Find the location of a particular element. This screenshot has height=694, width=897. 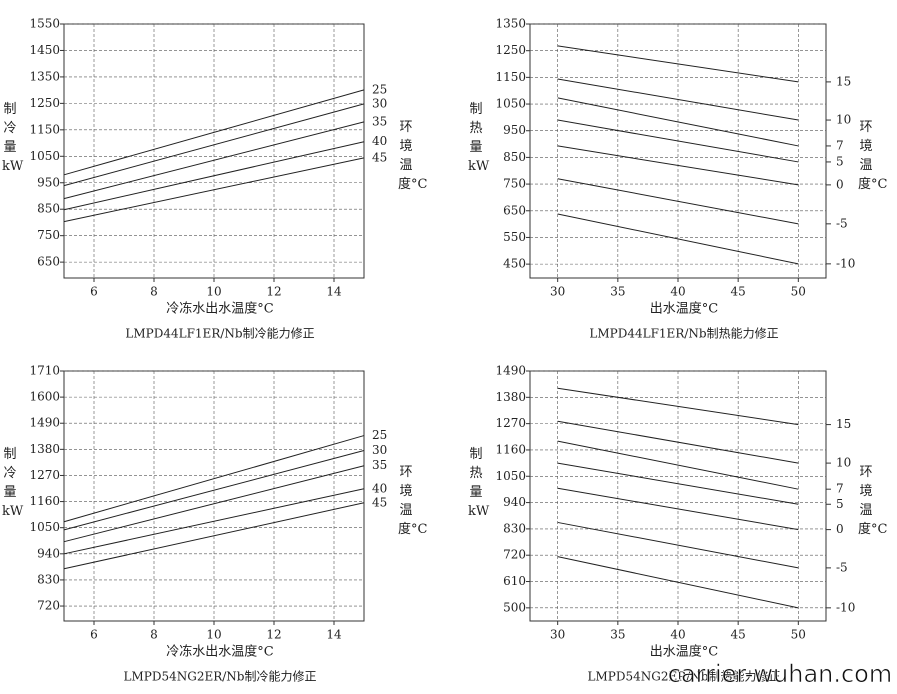

series-label: 10 is located at coordinates (843, 463).